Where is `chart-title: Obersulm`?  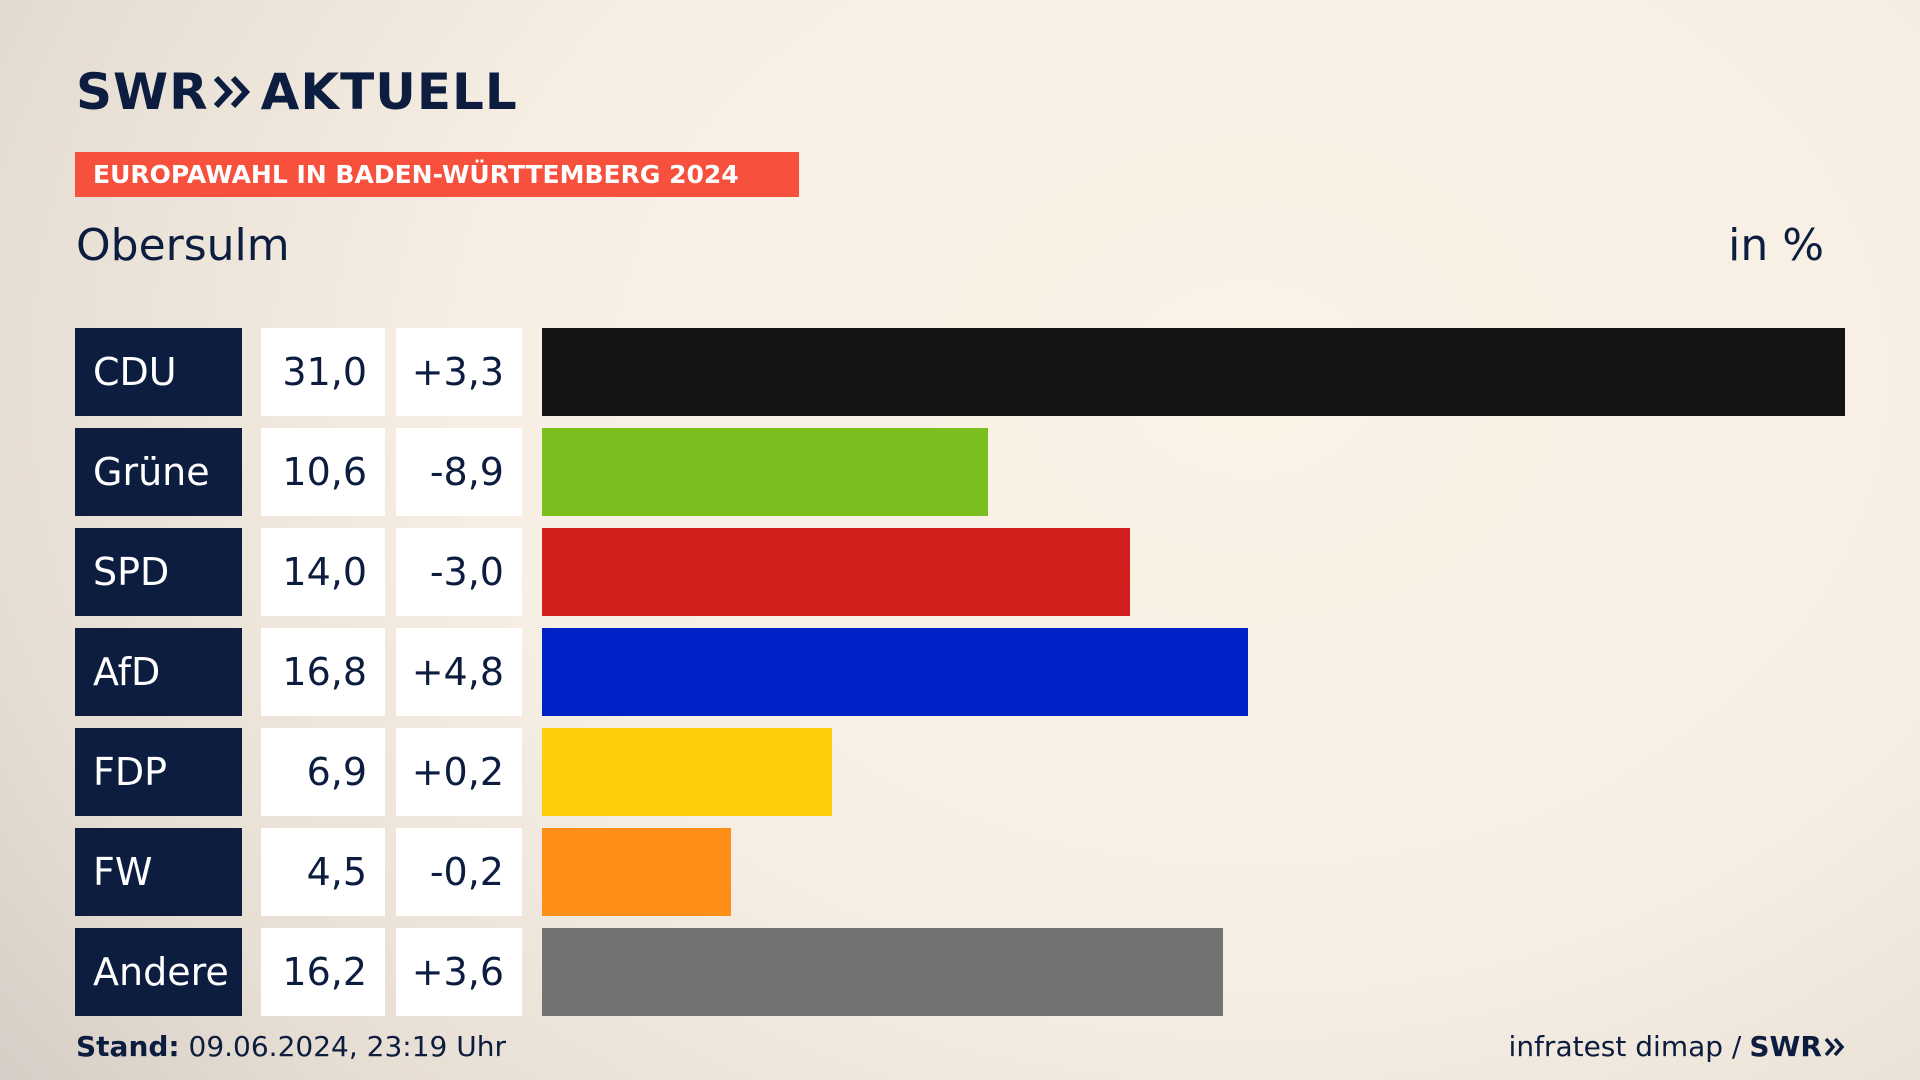 chart-title: Obersulm is located at coordinates (183, 245).